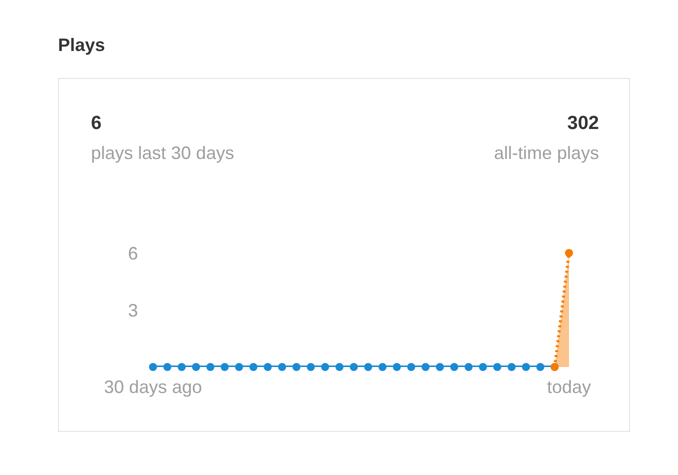  What do you see at coordinates (153, 387) in the screenshot?
I see `x-tick-label: 30 days ago` at bounding box center [153, 387].